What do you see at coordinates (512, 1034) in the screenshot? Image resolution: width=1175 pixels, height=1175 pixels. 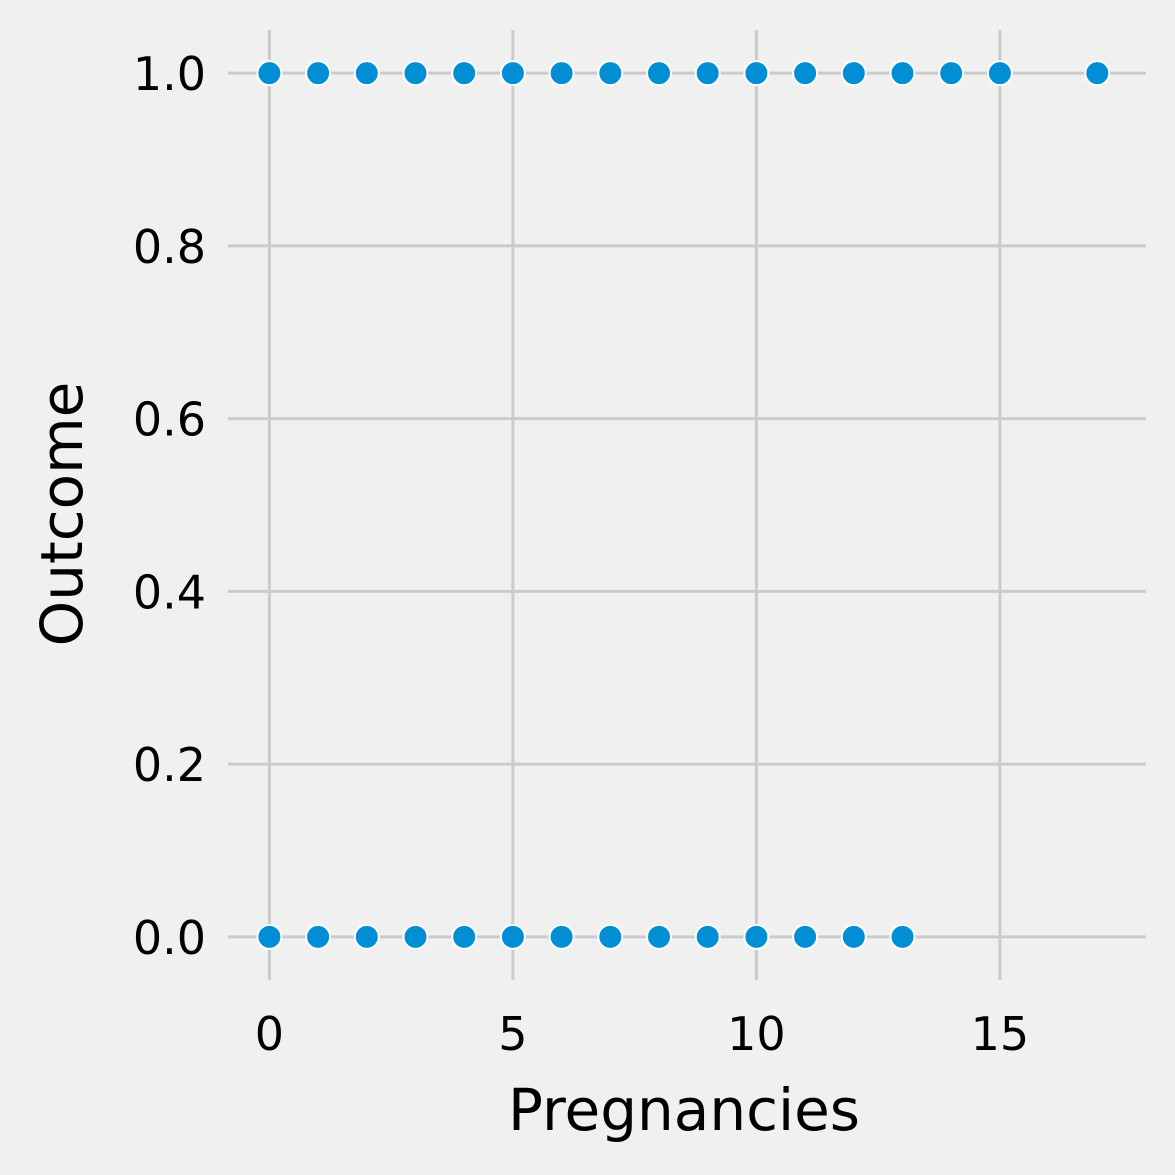 I see `x-tick-label: 5` at bounding box center [512, 1034].